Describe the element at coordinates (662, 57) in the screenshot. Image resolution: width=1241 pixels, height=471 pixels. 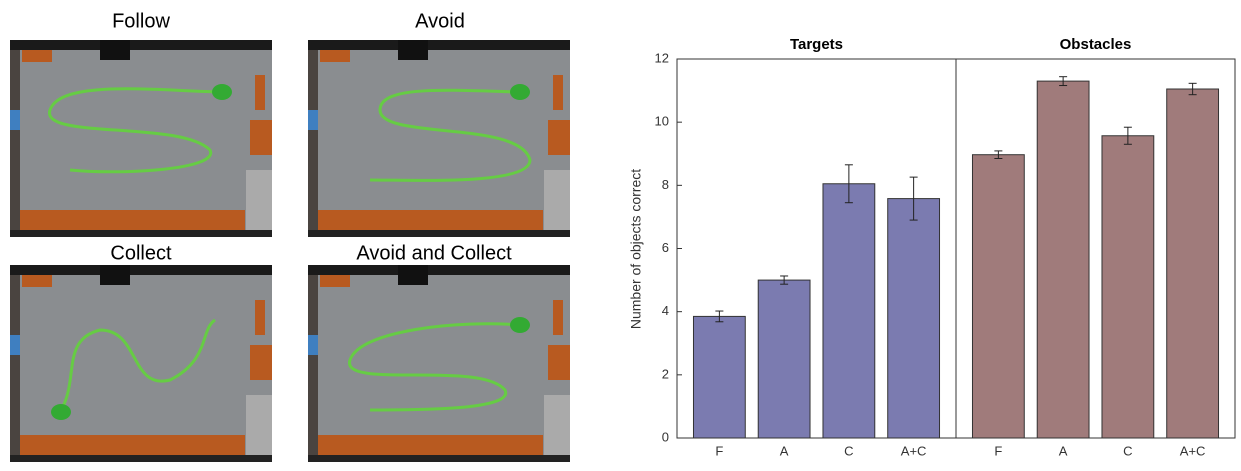
I see `y-tick-label: 12` at that location.